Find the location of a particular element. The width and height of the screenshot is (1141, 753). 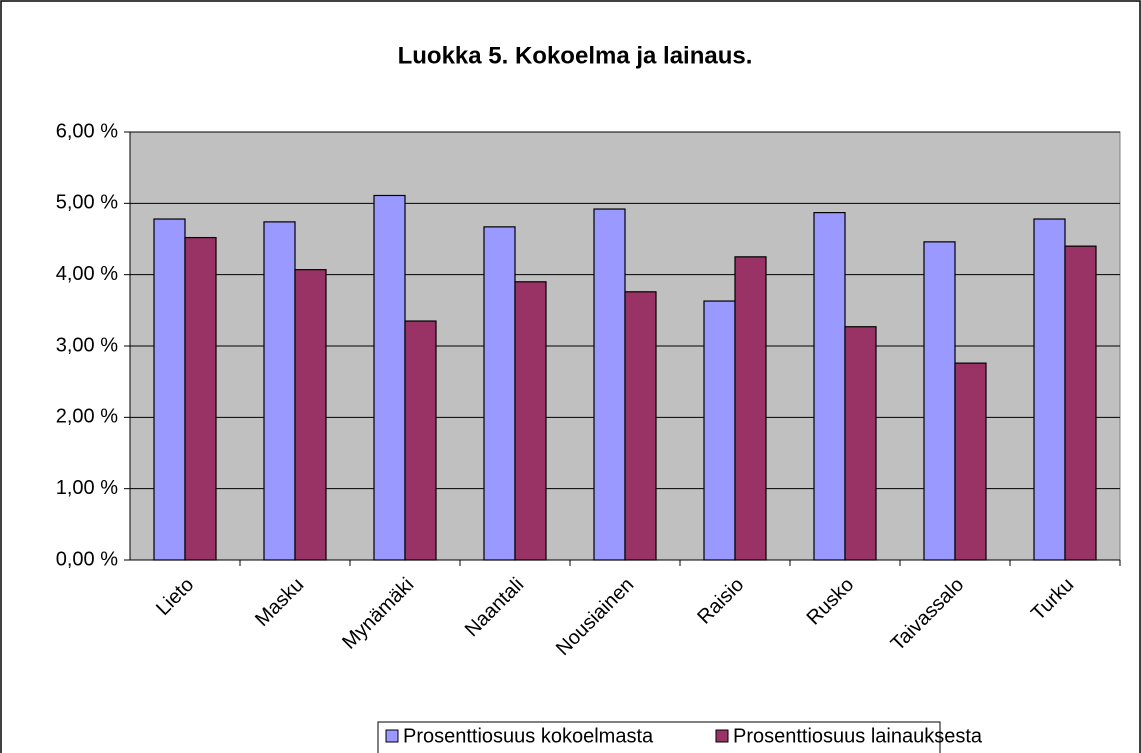

legend-label: Prosenttiosuus lainauksesta is located at coordinates (858, 736).